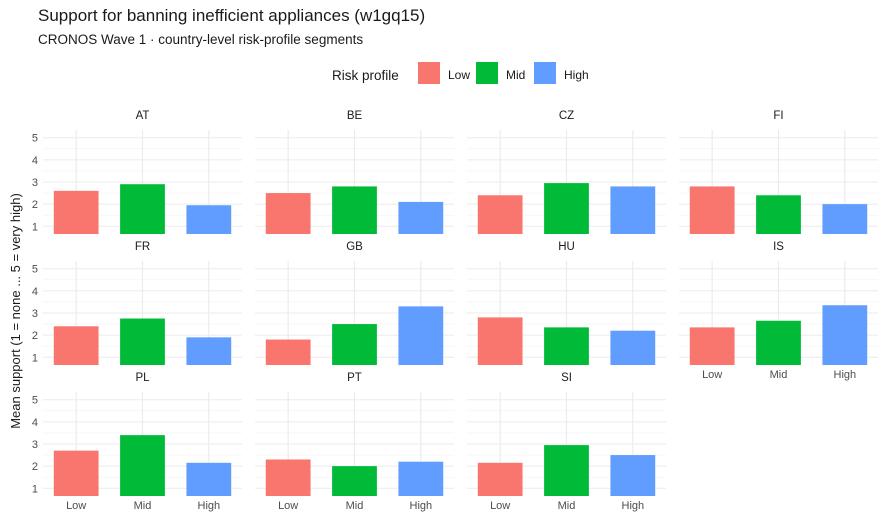 The height and width of the screenshot is (517, 888). What do you see at coordinates (354, 344) in the screenshot?
I see `bar-gb-mid` at bounding box center [354, 344].